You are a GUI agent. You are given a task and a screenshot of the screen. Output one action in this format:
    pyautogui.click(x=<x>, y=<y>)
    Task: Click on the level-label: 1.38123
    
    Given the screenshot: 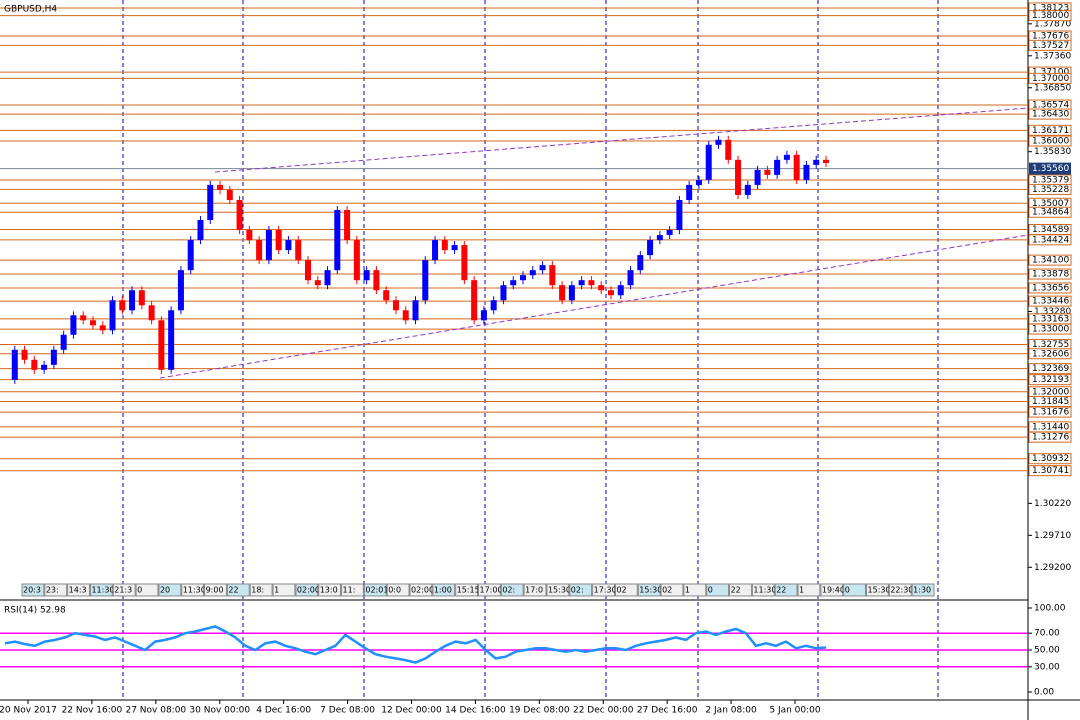 What is the action you would take?
    pyautogui.click(x=1050, y=8)
    